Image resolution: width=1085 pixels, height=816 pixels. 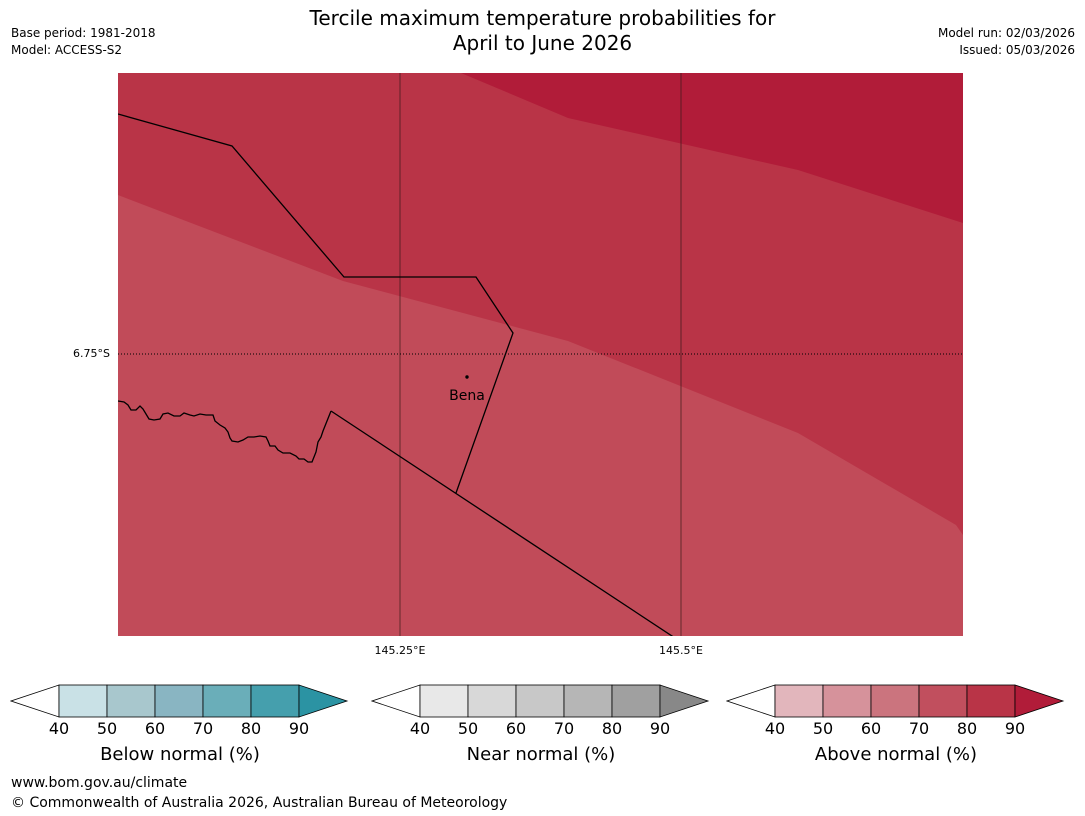 I want to click on below-normal-title: Below normal (%), so click(x=180, y=754).